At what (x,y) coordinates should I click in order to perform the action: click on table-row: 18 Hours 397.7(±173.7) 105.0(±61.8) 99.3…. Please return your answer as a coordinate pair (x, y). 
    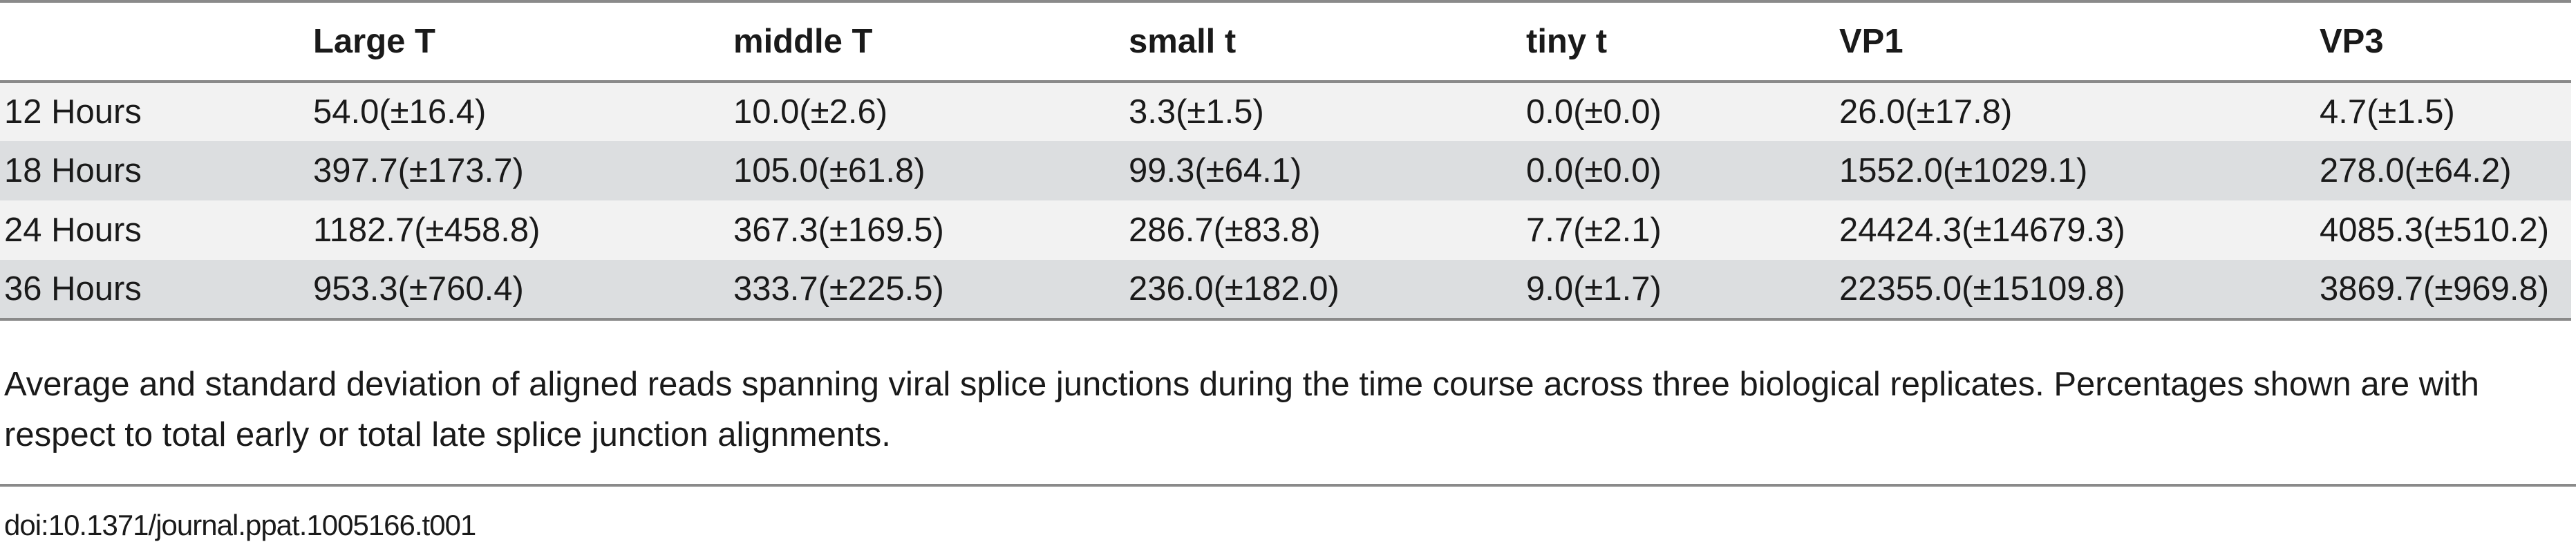
    Looking at the image, I should click on (1285, 170).